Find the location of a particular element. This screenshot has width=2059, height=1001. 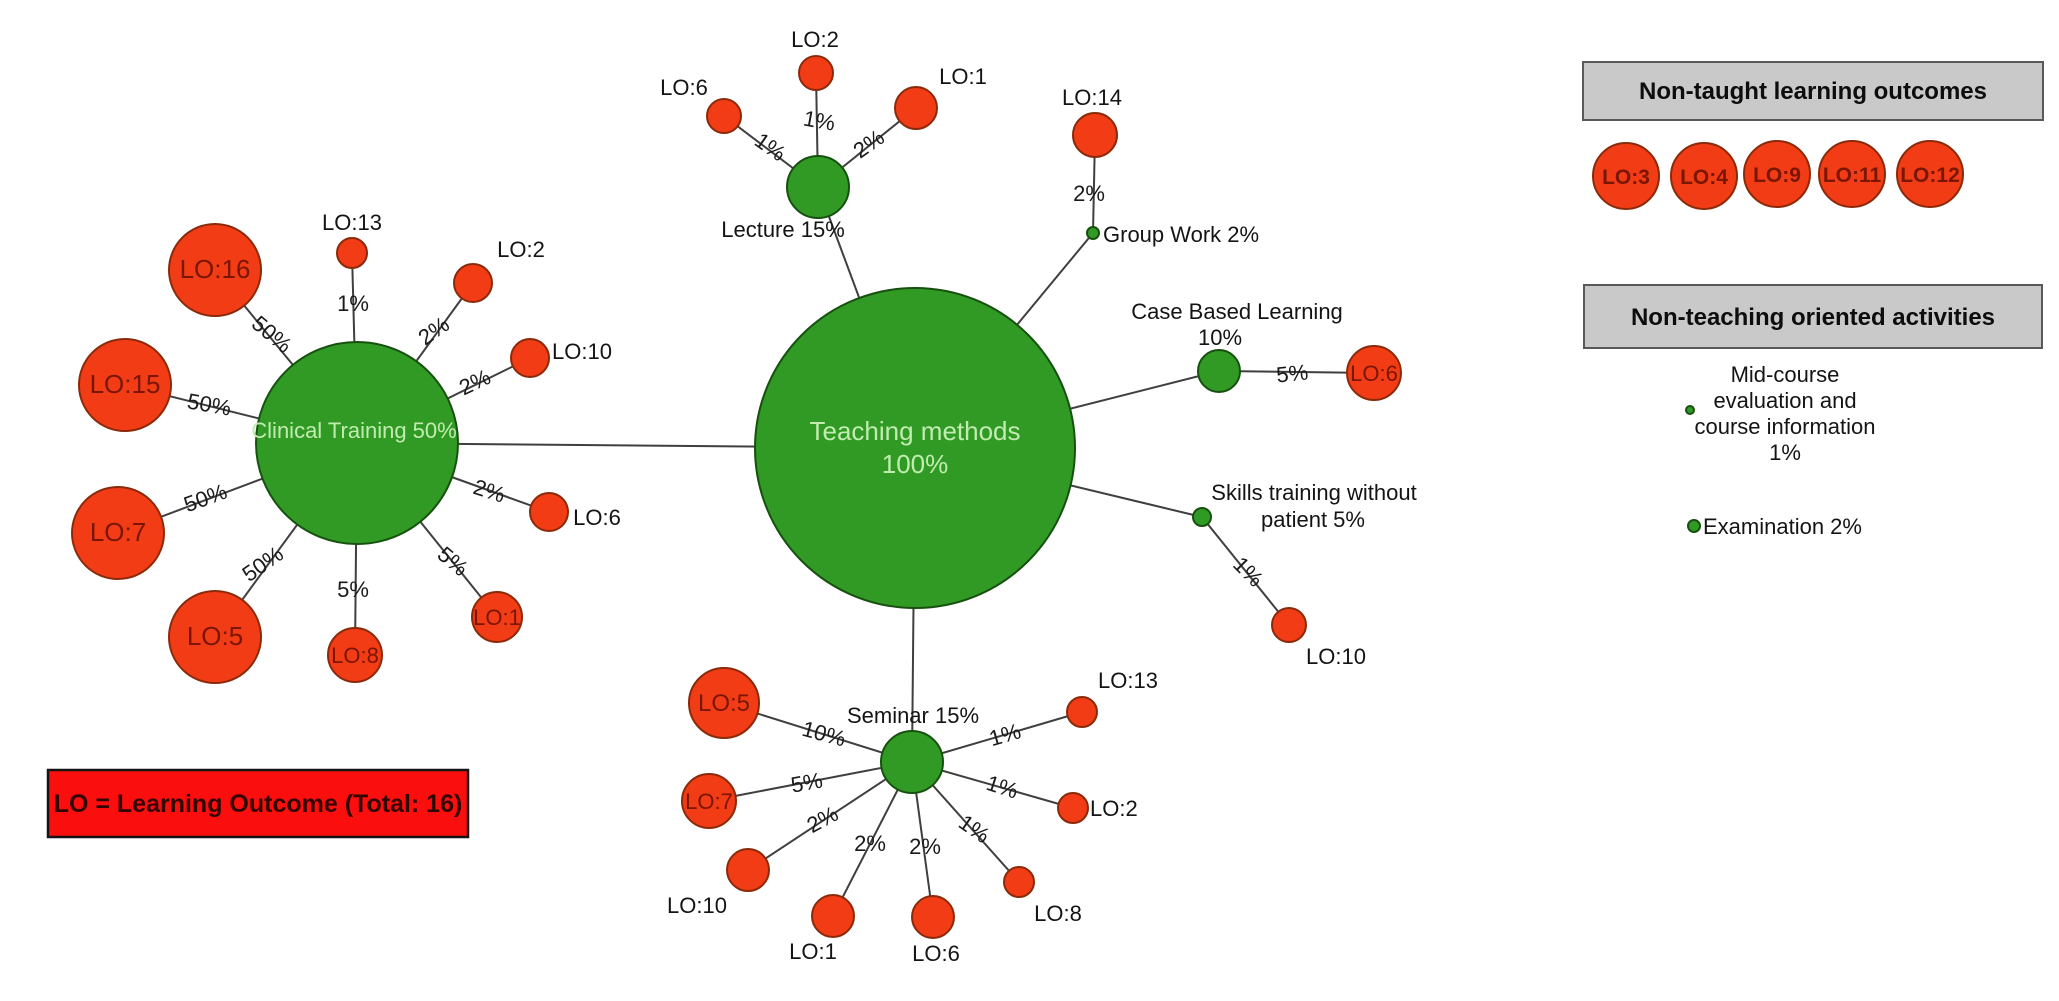

clinical-lo1-pct: 5% is located at coordinates (453, 561).